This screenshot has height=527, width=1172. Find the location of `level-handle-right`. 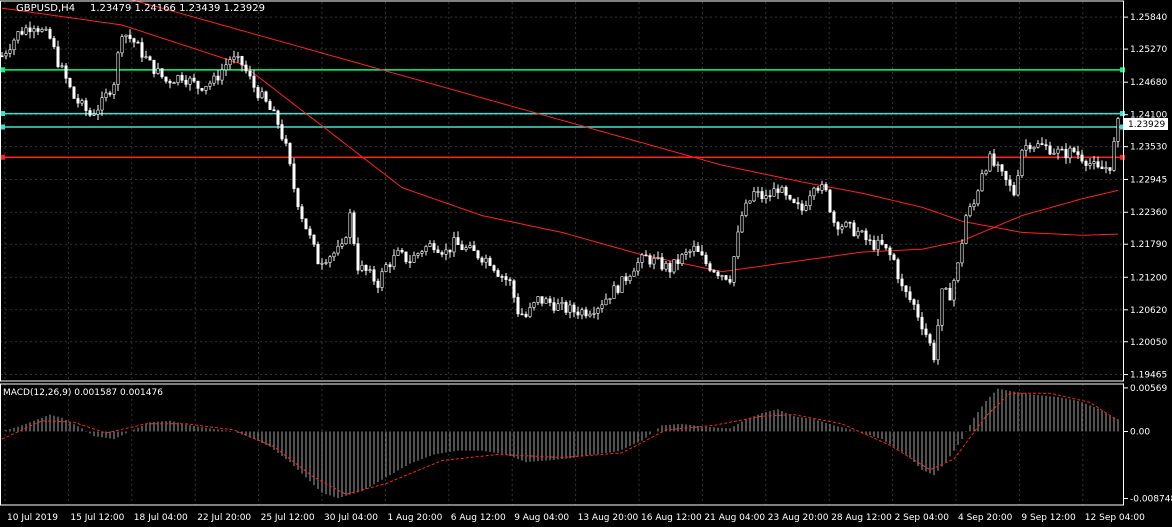

level-handle-right is located at coordinates (1122, 114).